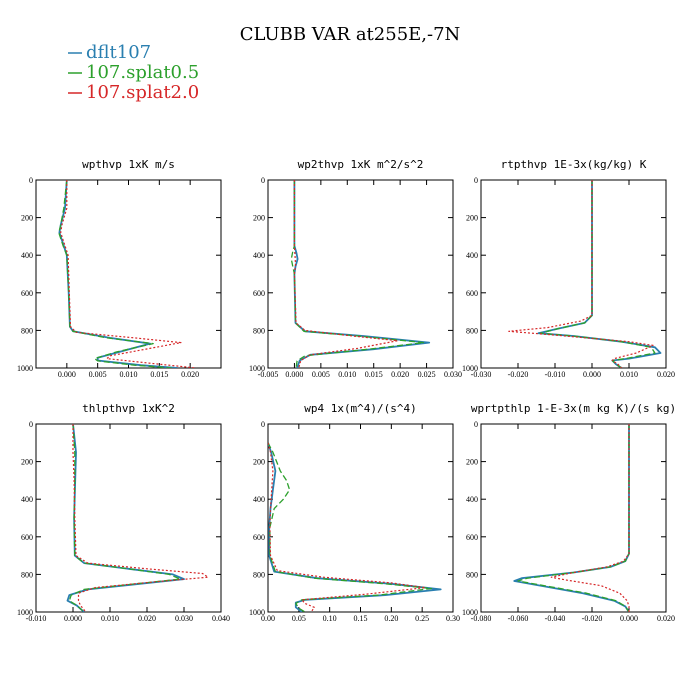  Describe the element at coordinates (573, 408) in the screenshot. I see `panel-title: wprtpthlp 1-E-3x(m kg K)/(s kg)` at that location.